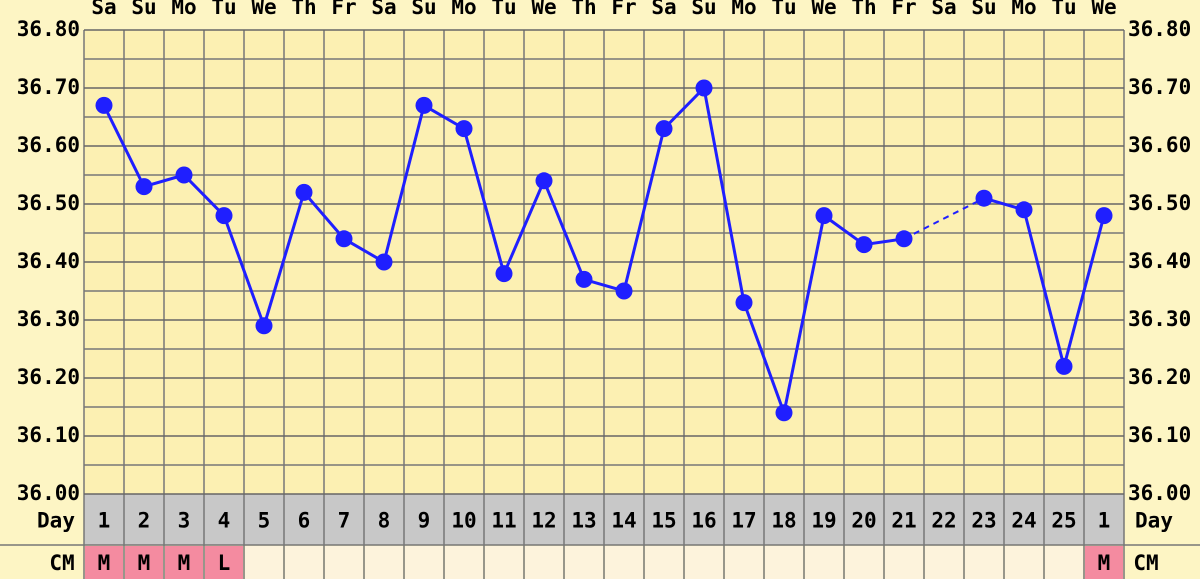  I want to click on day-label: 4, so click(224, 521).